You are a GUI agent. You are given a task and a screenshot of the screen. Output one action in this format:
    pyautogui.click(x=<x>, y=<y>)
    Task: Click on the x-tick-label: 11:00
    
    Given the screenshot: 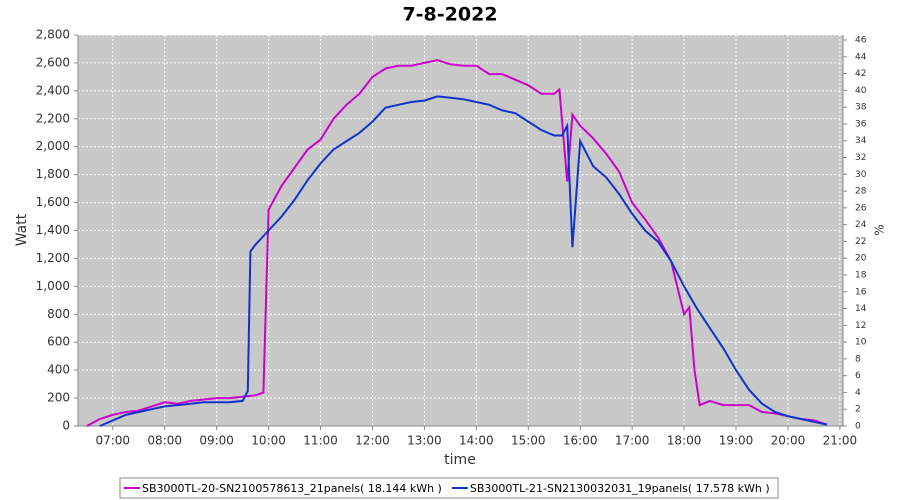 What is the action you would take?
    pyautogui.click(x=320, y=441)
    